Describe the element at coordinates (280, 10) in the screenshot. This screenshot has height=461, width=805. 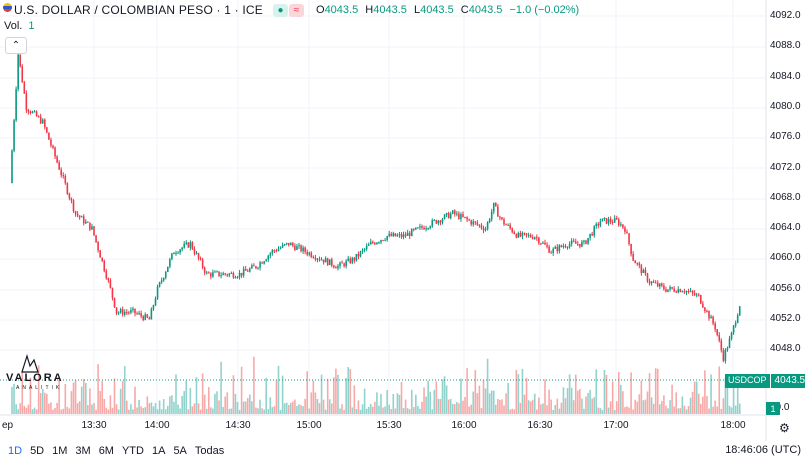
I see `market-open-icon: ●` at that location.